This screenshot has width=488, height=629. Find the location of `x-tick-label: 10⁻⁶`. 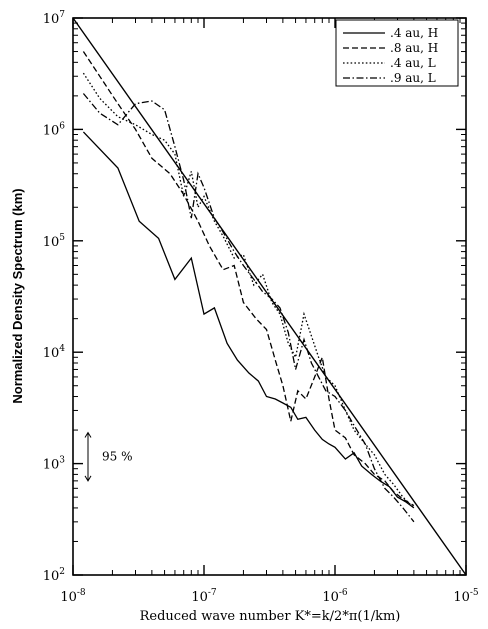

x-tick-label: 10⁻⁶ is located at coordinates (335, 596).